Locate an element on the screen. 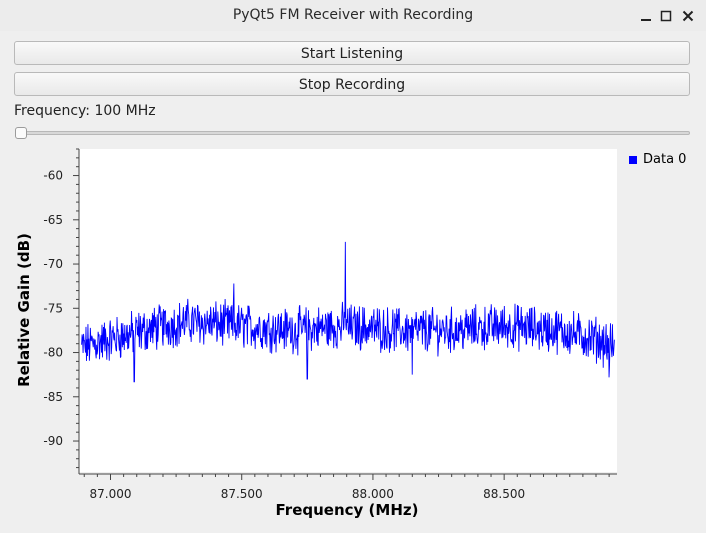 The width and height of the screenshot is (706, 533). minimize-icon is located at coordinates (646, 16).